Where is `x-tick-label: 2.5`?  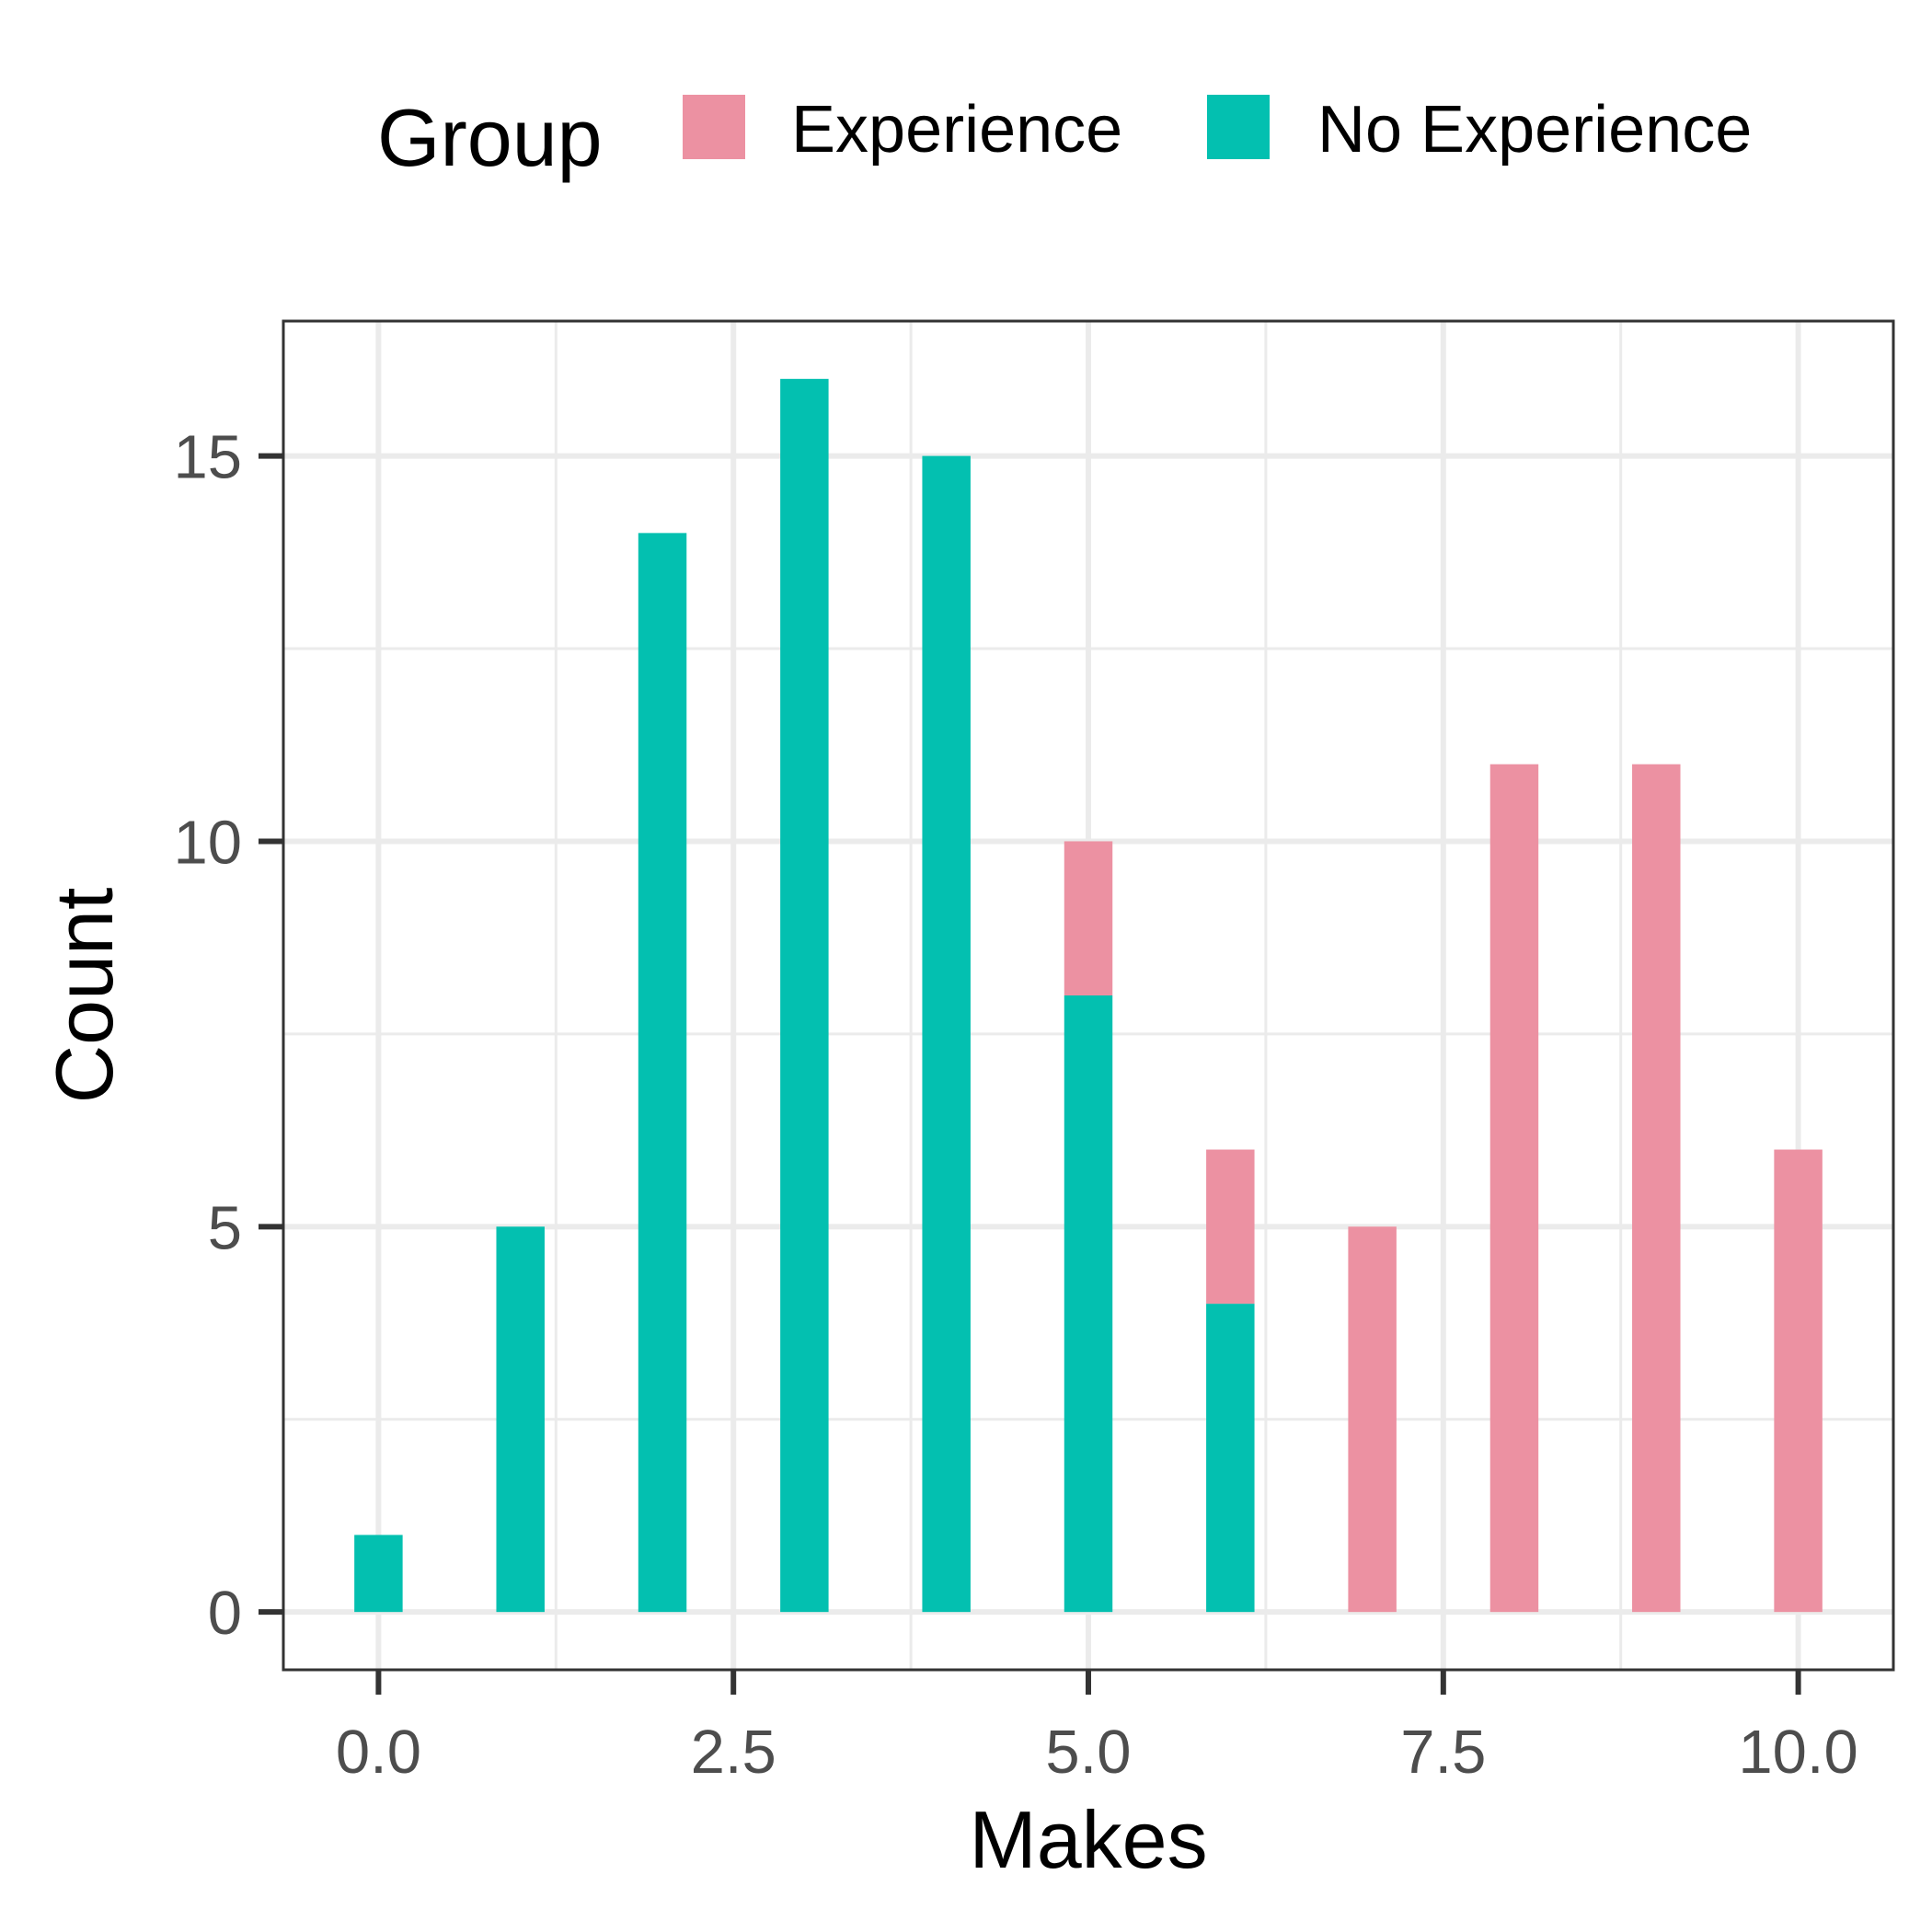
x-tick-label: 2.5 is located at coordinates (733, 1752).